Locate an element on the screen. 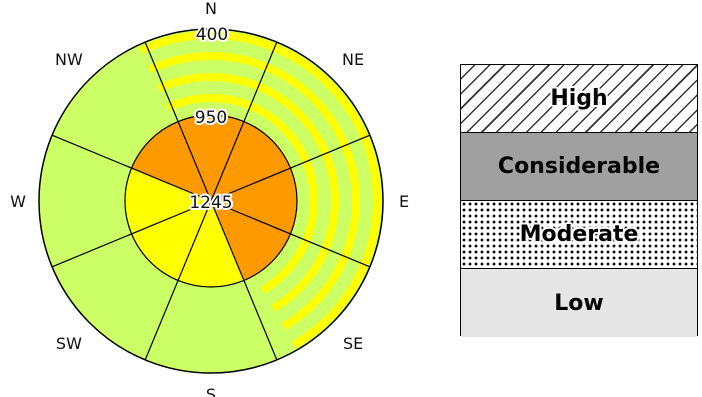 This screenshot has width=702, height=397. elevation-label-outer: 400 is located at coordinates (212, 35).